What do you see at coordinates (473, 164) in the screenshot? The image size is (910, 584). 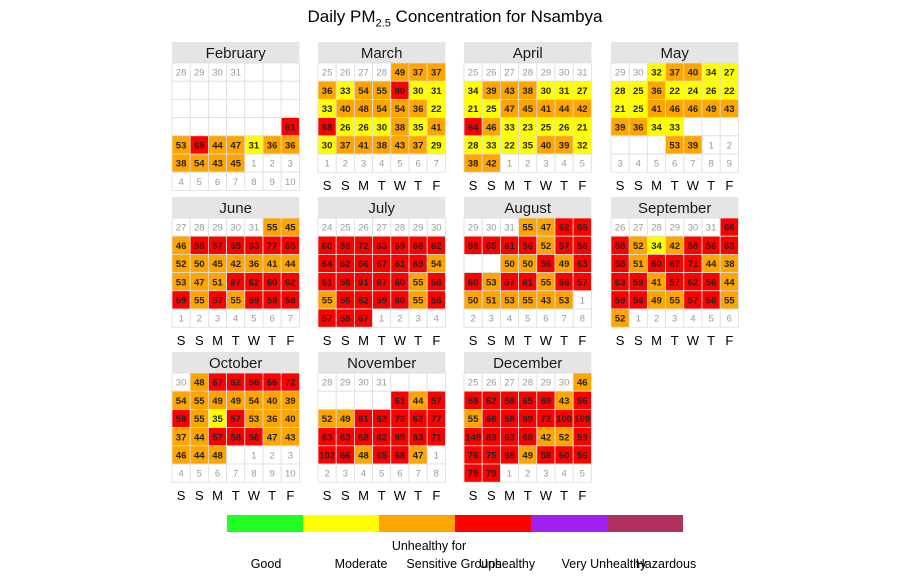 I see `day-value: 38` at bounding box center [473, 164].